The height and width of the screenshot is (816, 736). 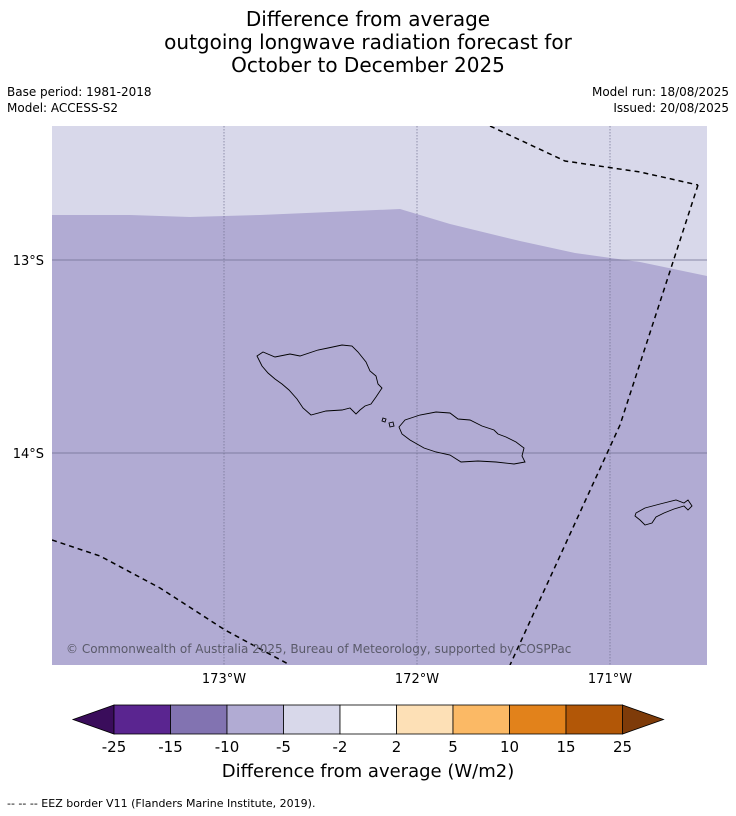 What do you see at coordinates (391, 424) in the screenshot?
I see `island-apolima` at bounding box center [391, 424].